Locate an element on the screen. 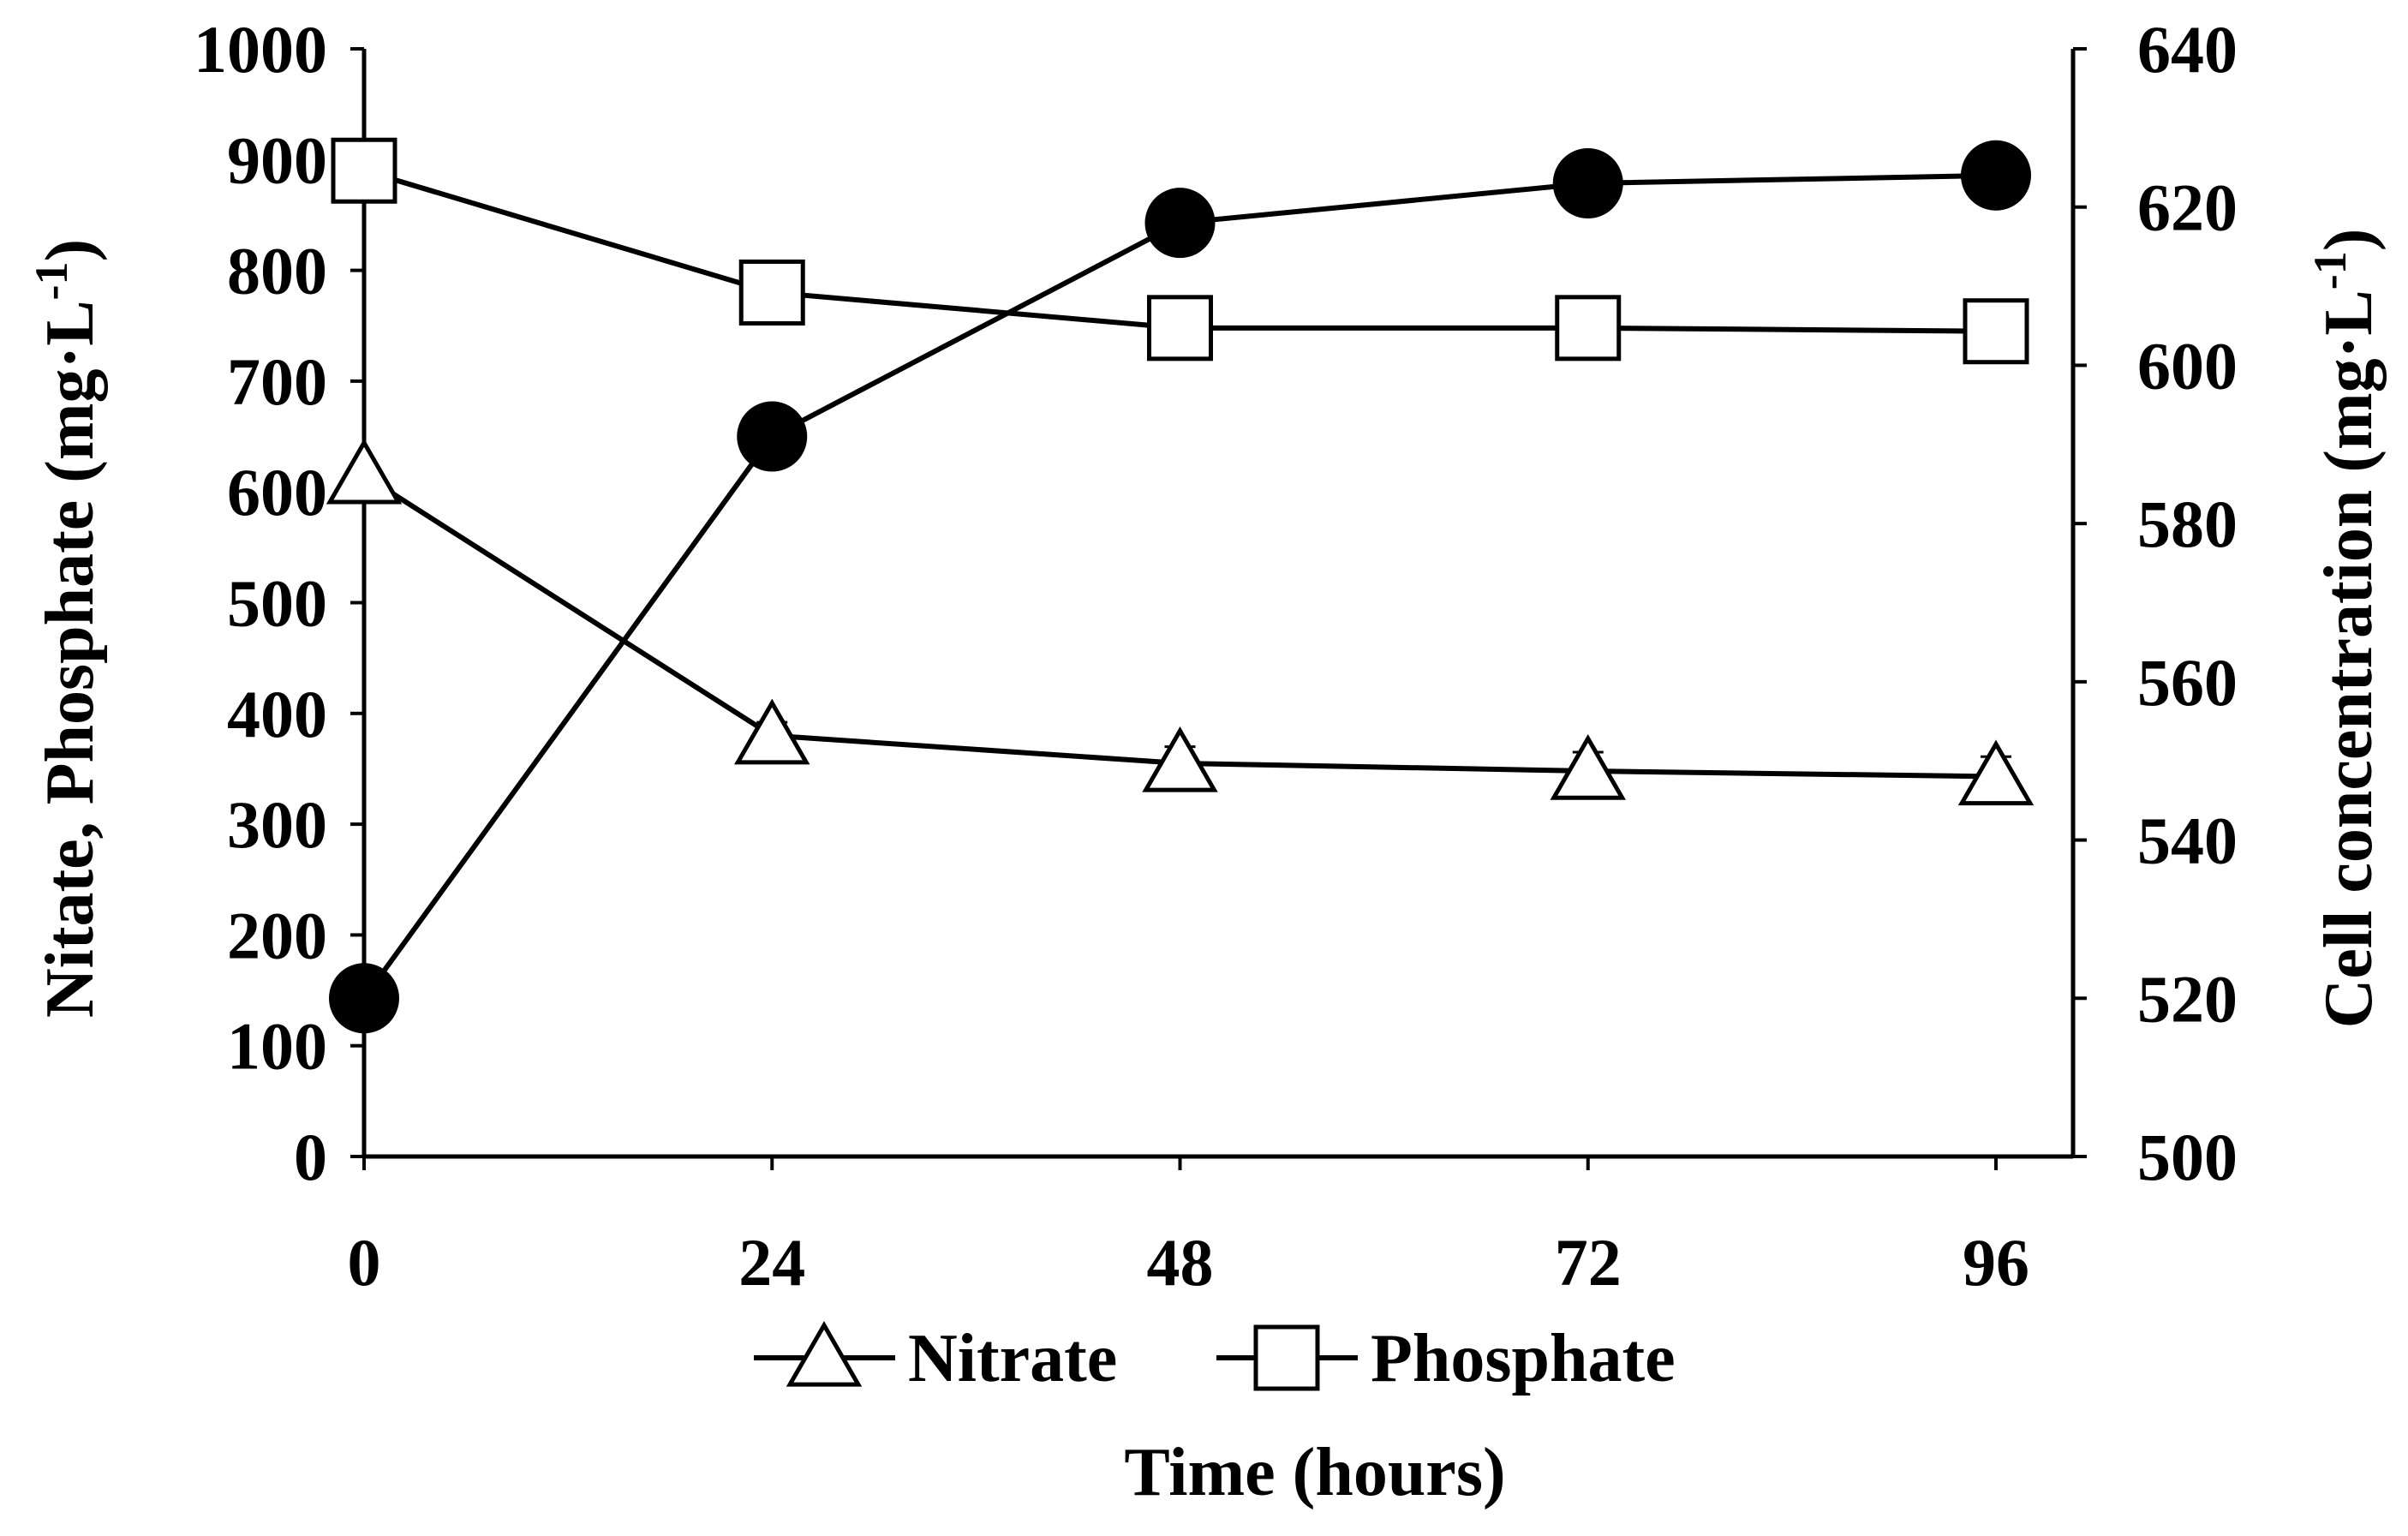  x-tick-label: 0 is located at coordinates (364, 1262).